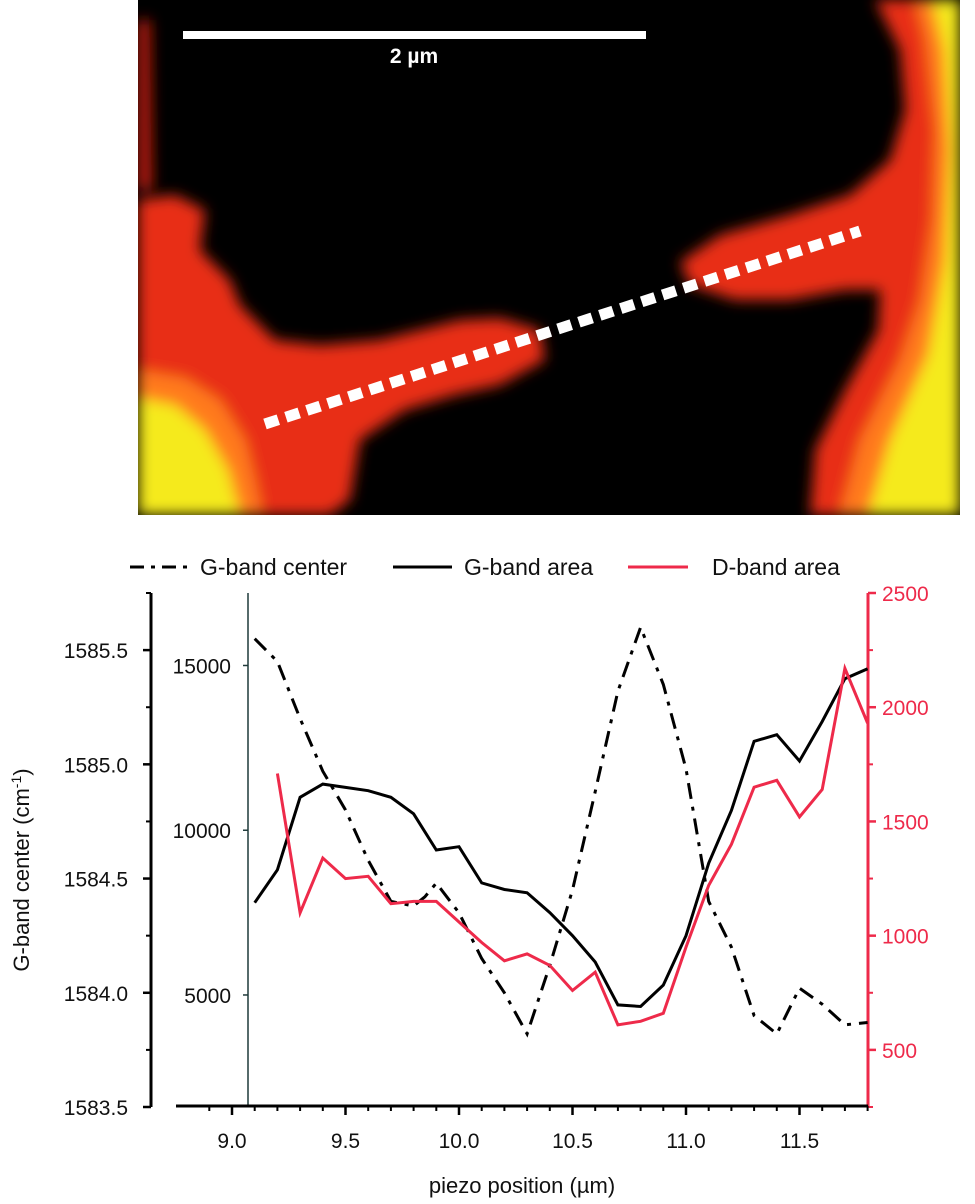  Describe the element at coordinates (231, 1141) in the screenshot. I see `x-tick-label-0: 9.0` at that location.